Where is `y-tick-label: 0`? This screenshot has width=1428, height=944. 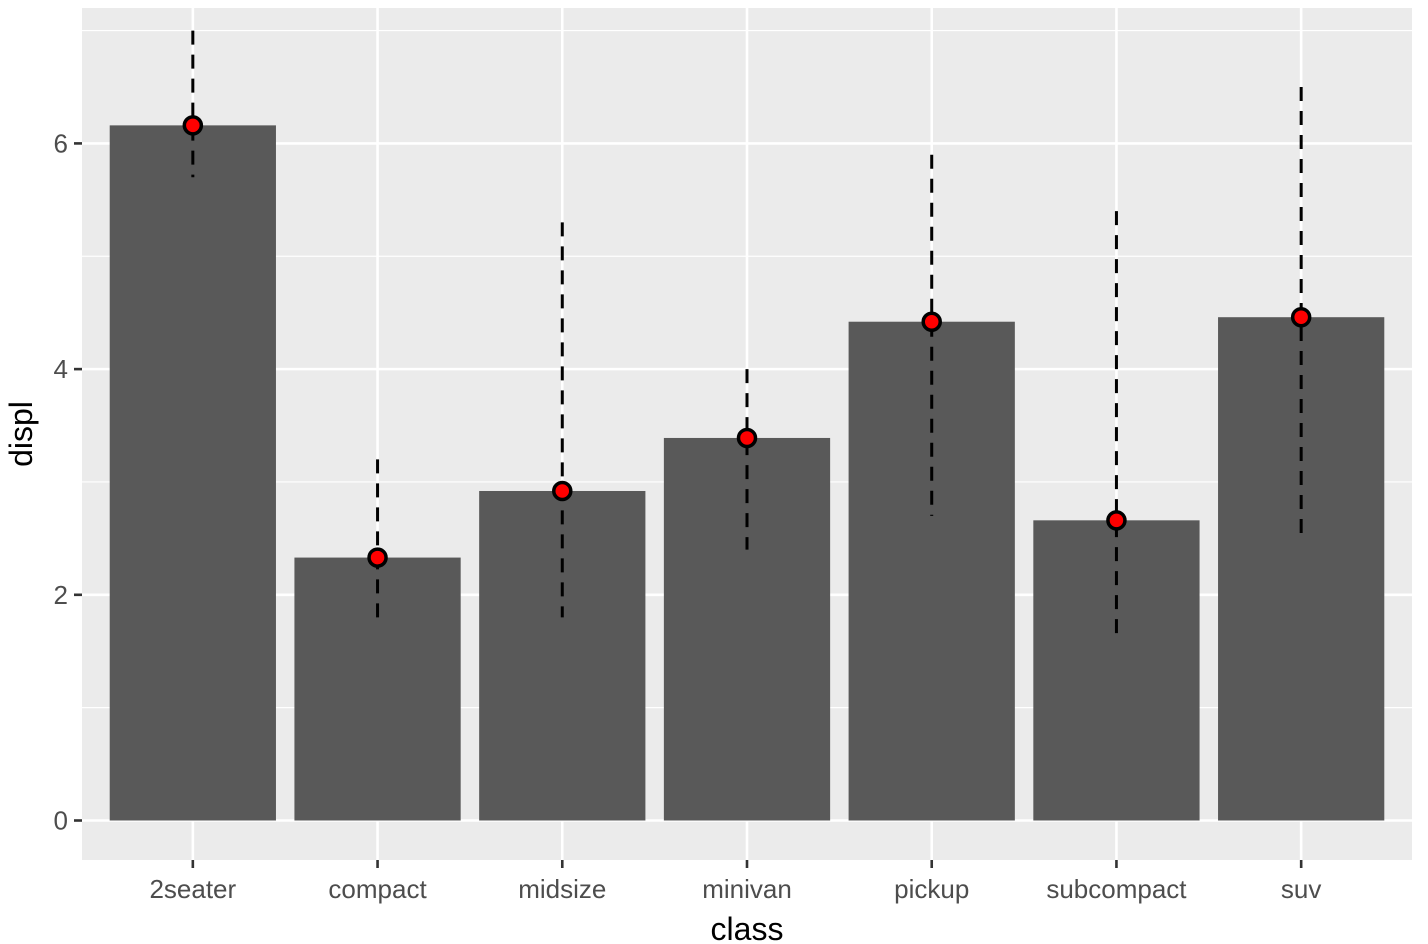
y-tick-label: 0 is located at coordinates (61, 821).